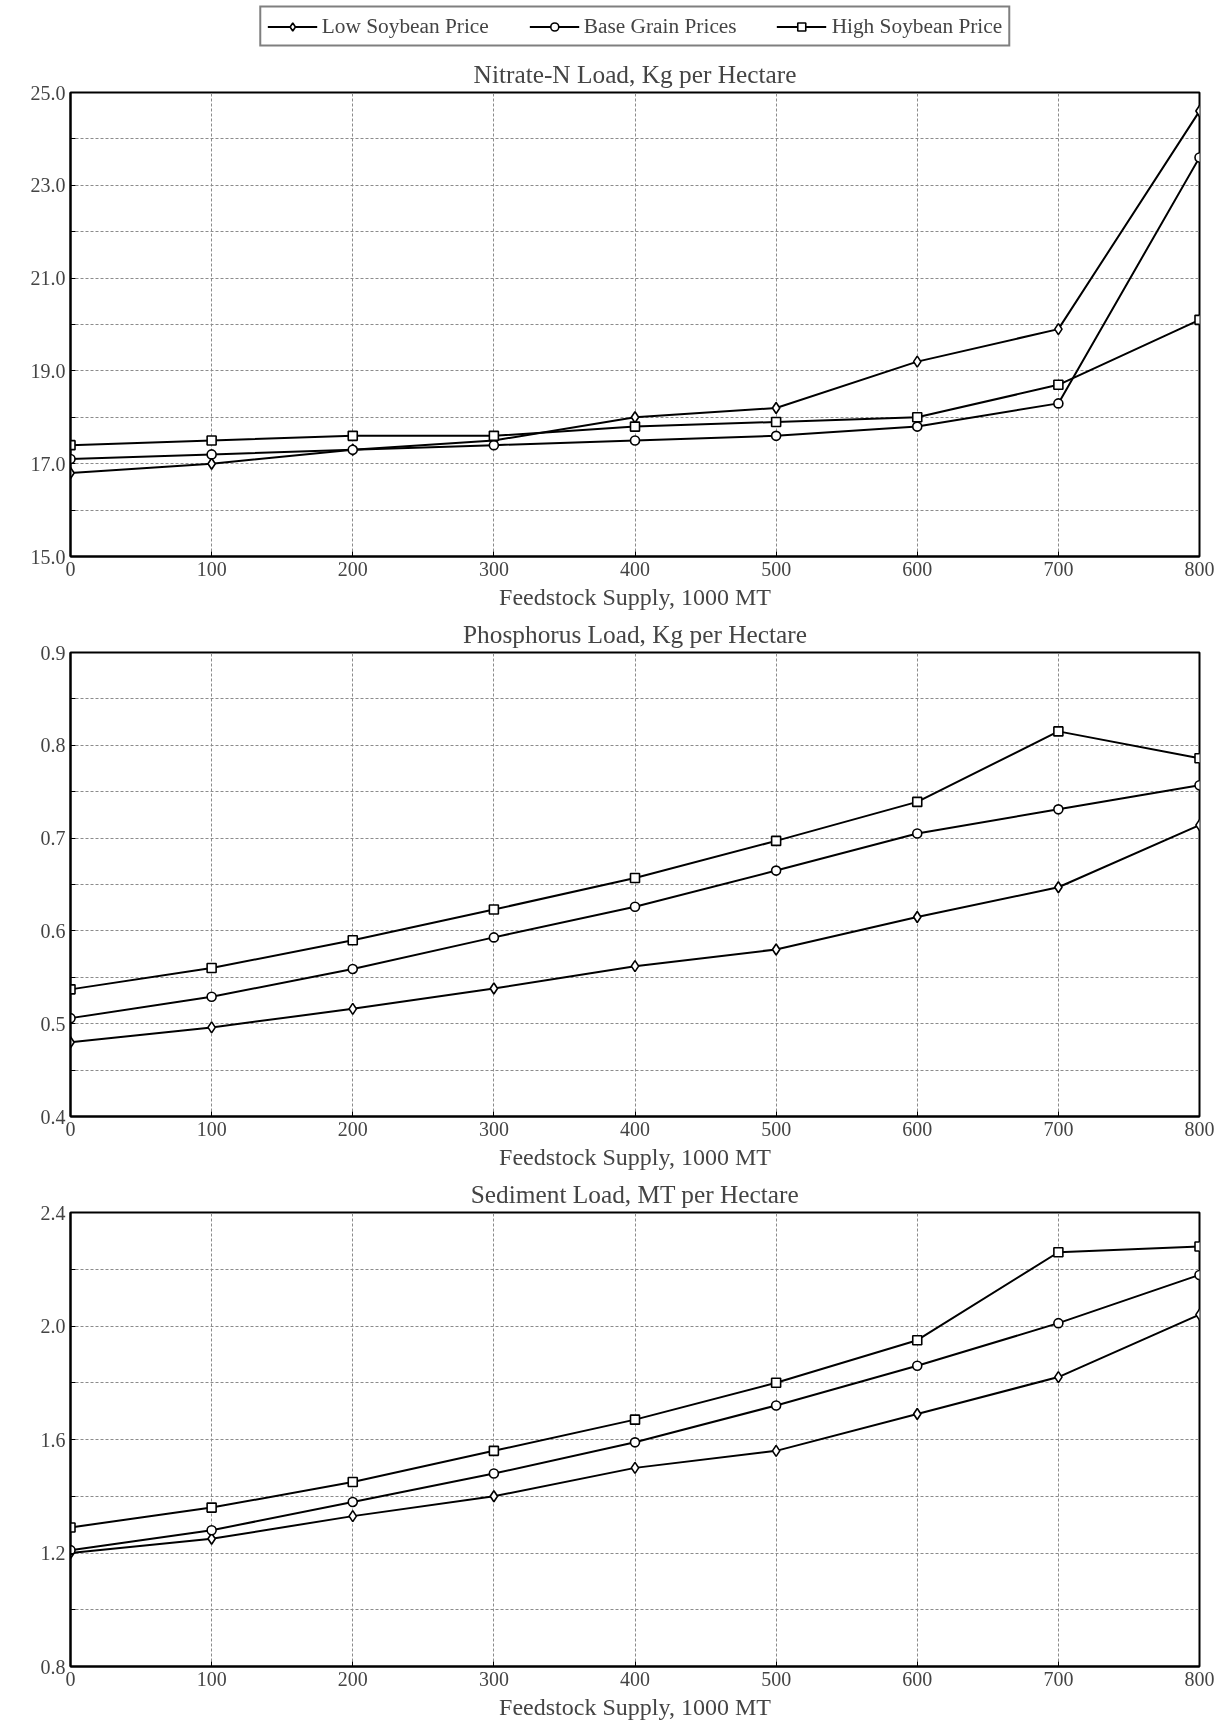  What do you see at coordinates (48, 278) in the screenshot?
I see `y-tick-label: 21.0` at bounding box center [48, 278].